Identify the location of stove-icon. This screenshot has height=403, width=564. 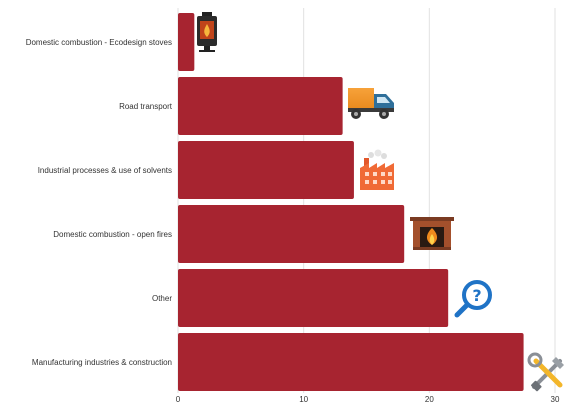
(207, 32).